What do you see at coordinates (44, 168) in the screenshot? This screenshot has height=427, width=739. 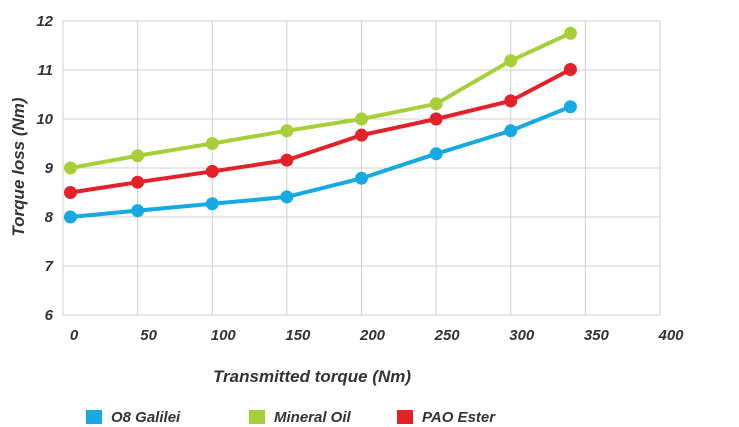 I see `y-axis-ticks: 6 7 8 9 10 11 12` at bounding box center [44, 168].